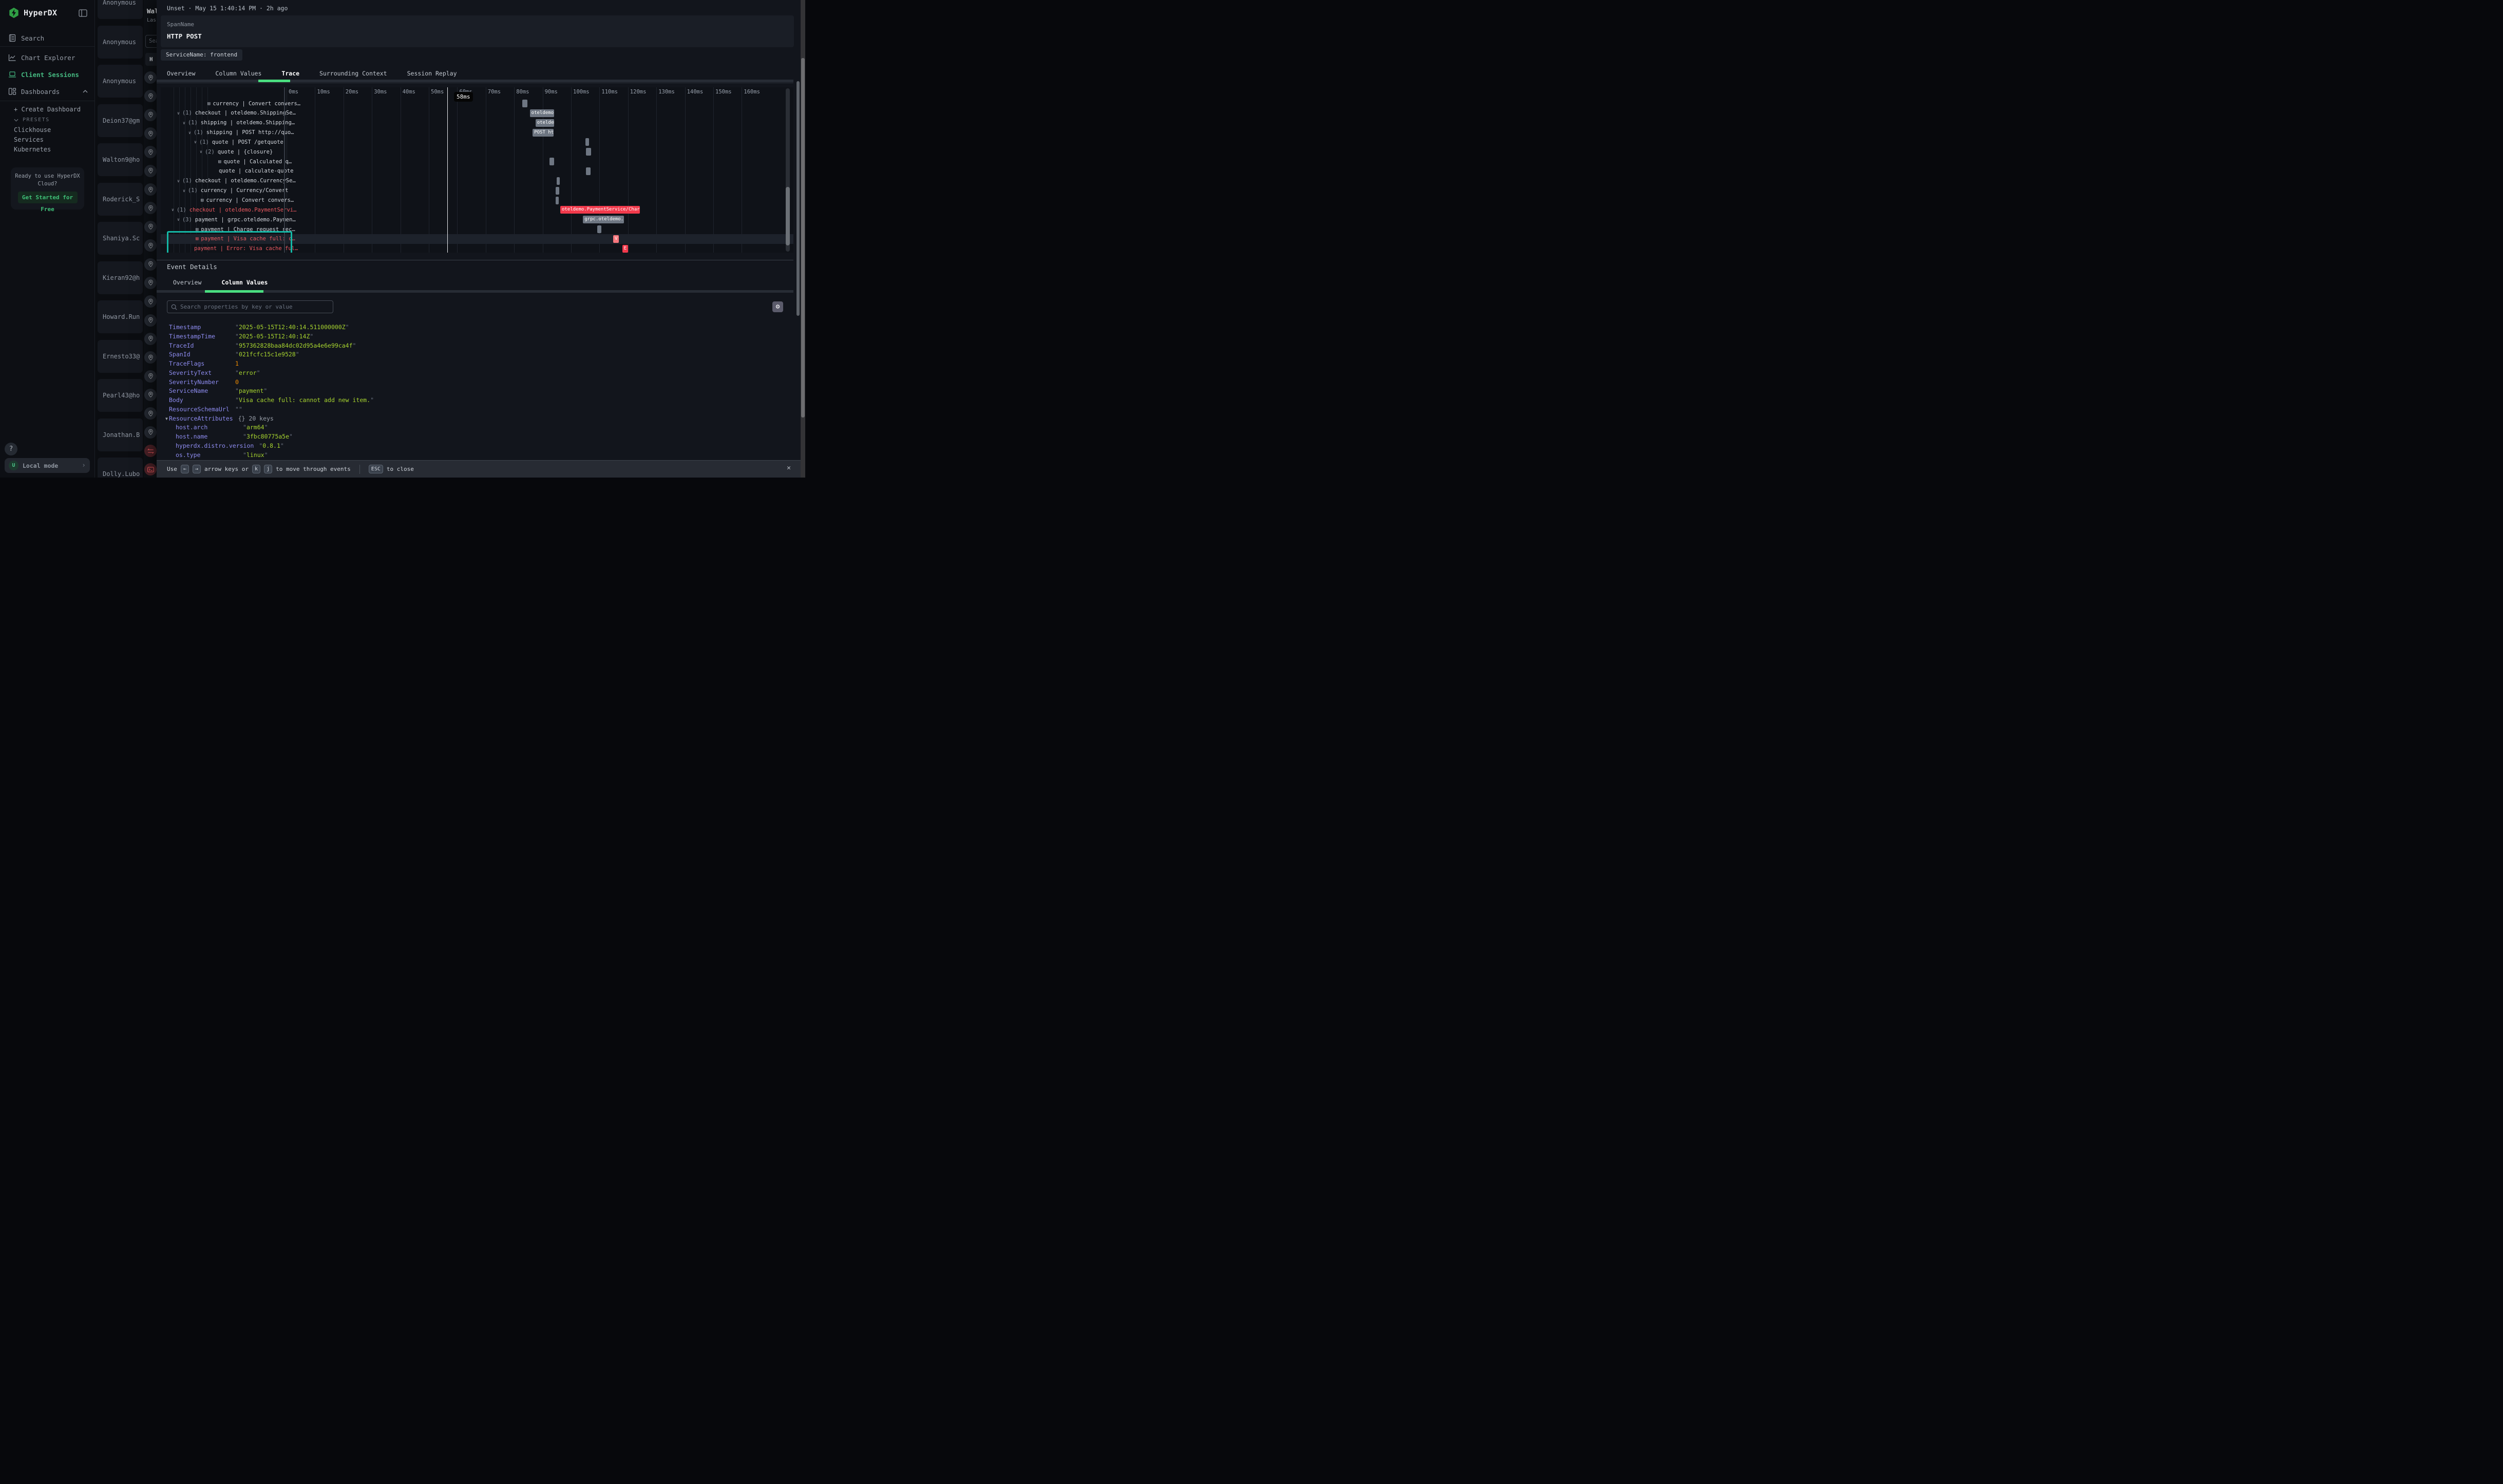 The height and width of the screenshot is (1484, 2503). I want to click on property-key: SeverityText, so click(190, 372).